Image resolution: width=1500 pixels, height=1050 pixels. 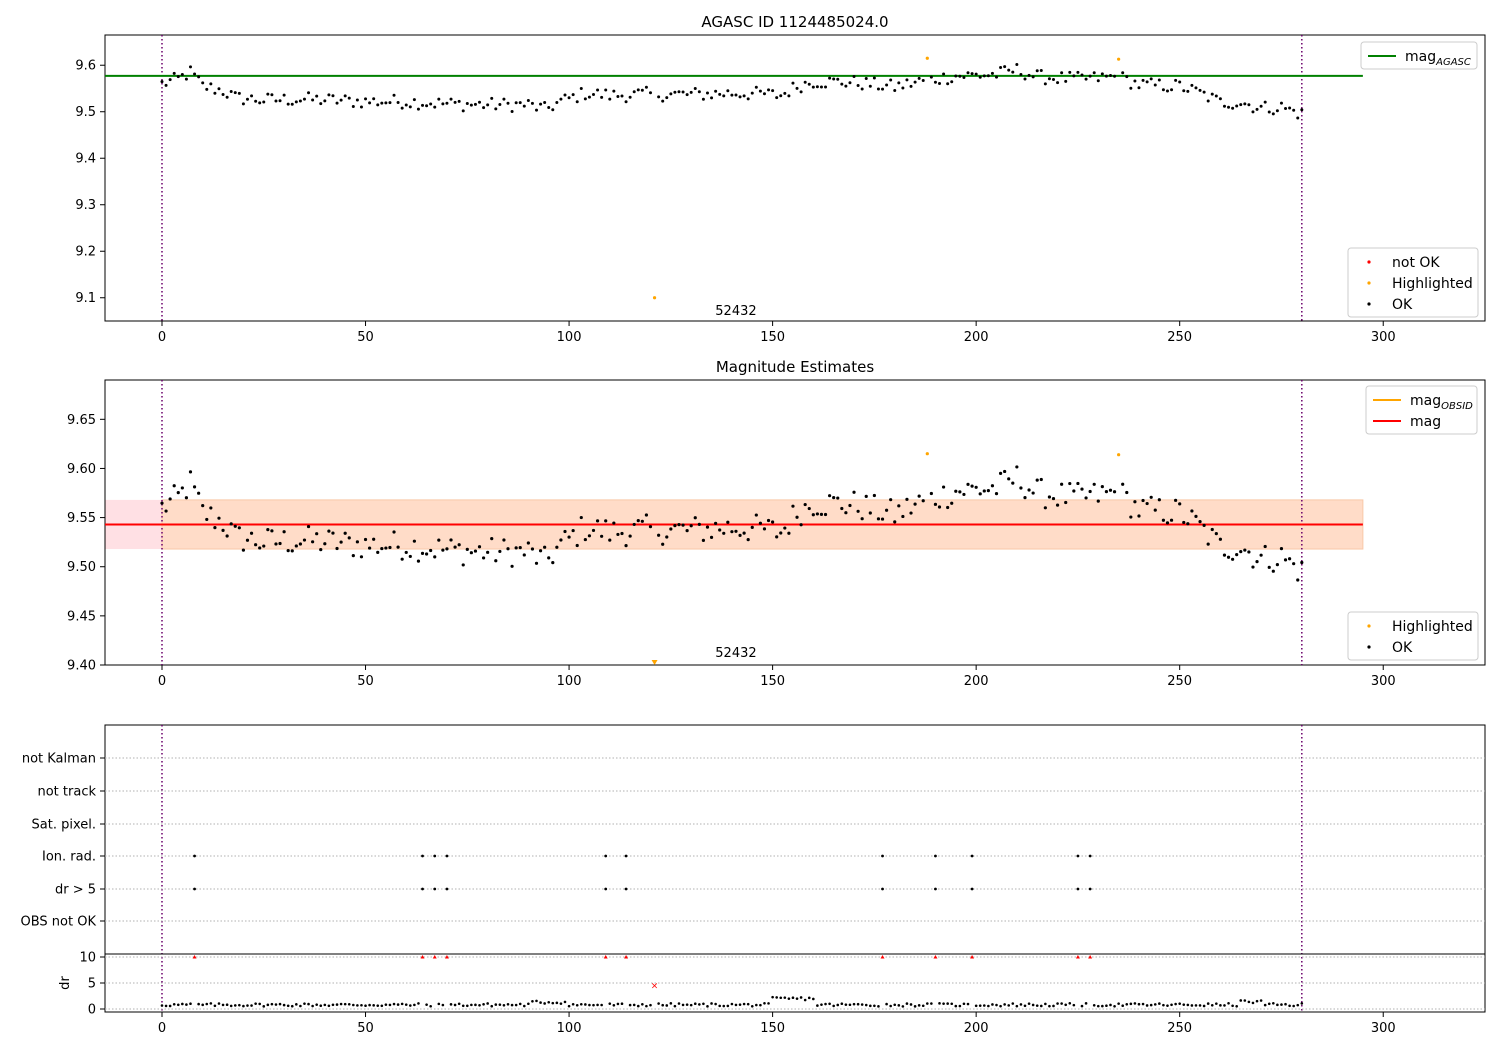 What do you see at coordinates (85, 66) in the screenshot?
I see `y-tick-label: 9.6` at bounding box center [85, 66].